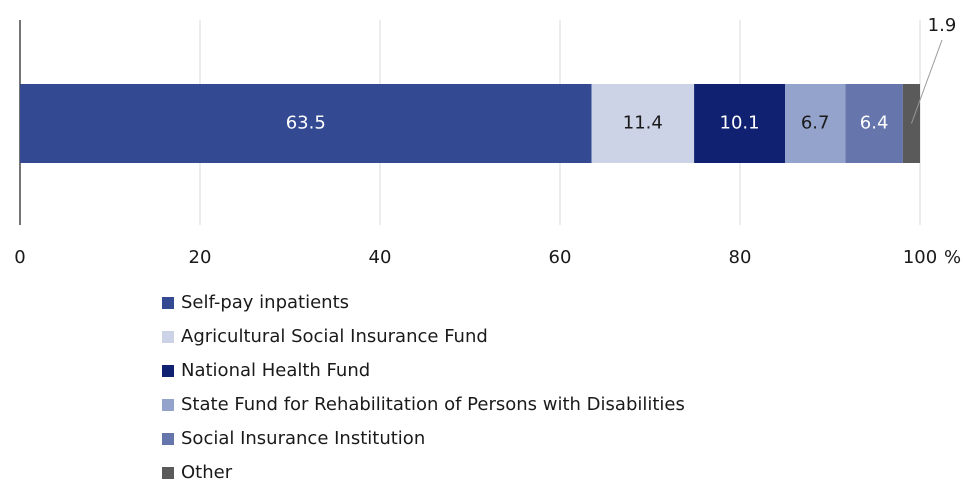  Describe the element at coordinates (920, 257) in the screenshot. I see `x-tick-label: 100` at that location.